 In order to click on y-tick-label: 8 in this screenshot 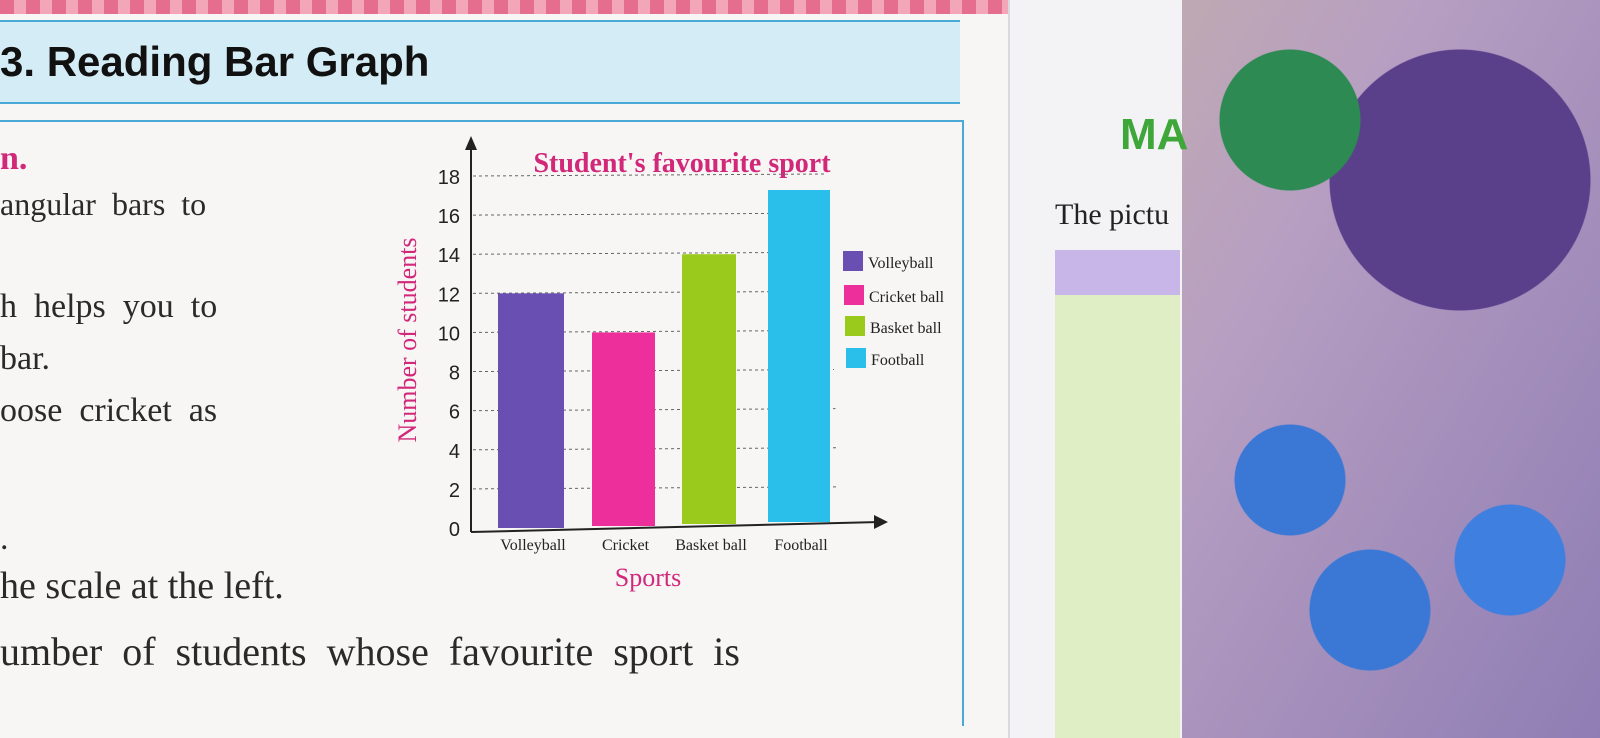, I will do `click(454, 374)`.